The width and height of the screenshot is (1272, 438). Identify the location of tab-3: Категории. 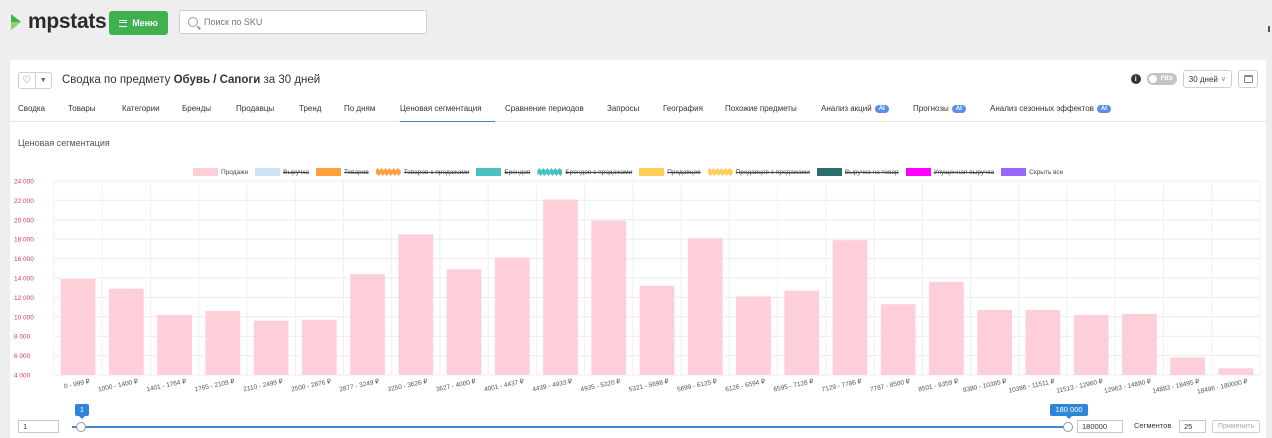
(141, 113).